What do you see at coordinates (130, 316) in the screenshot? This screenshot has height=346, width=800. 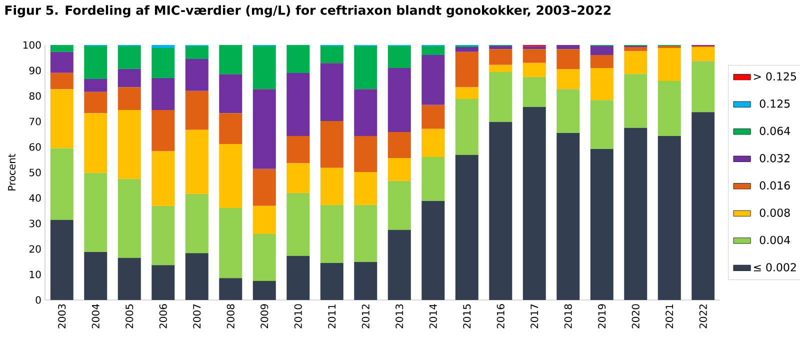 I see `x-tick-label: 2005` at bounding box center [130, 316].